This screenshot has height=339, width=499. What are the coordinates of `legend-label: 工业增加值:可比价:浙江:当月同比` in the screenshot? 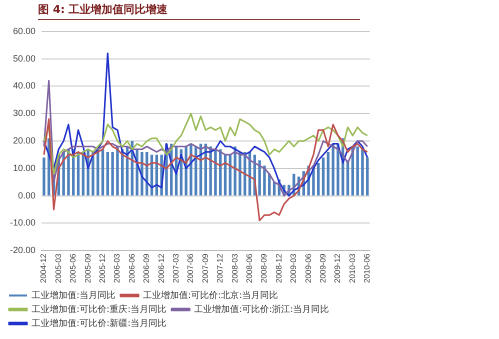 It's located at (262, 309).